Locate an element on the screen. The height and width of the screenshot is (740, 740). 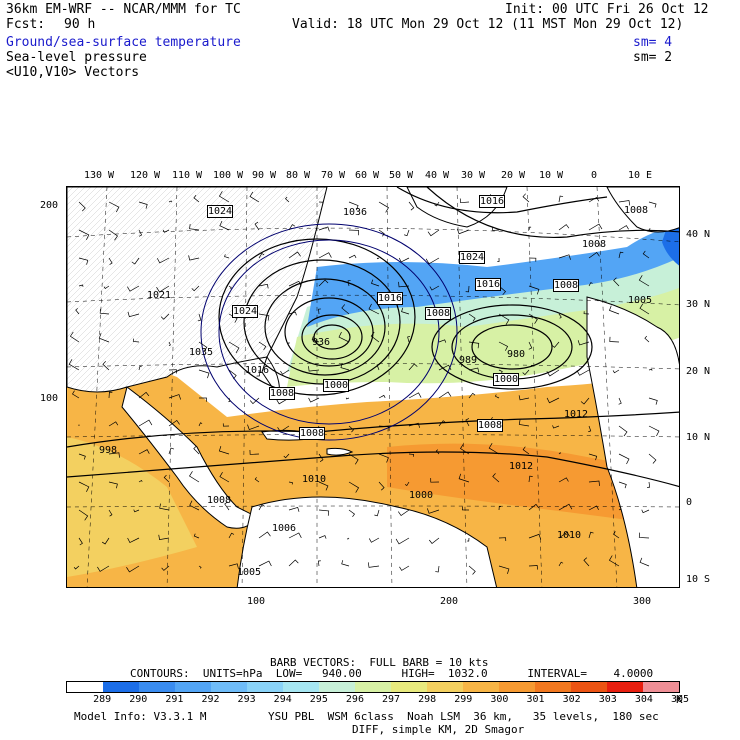
grid-y-200: 200 is located at coordinates (49, 205).